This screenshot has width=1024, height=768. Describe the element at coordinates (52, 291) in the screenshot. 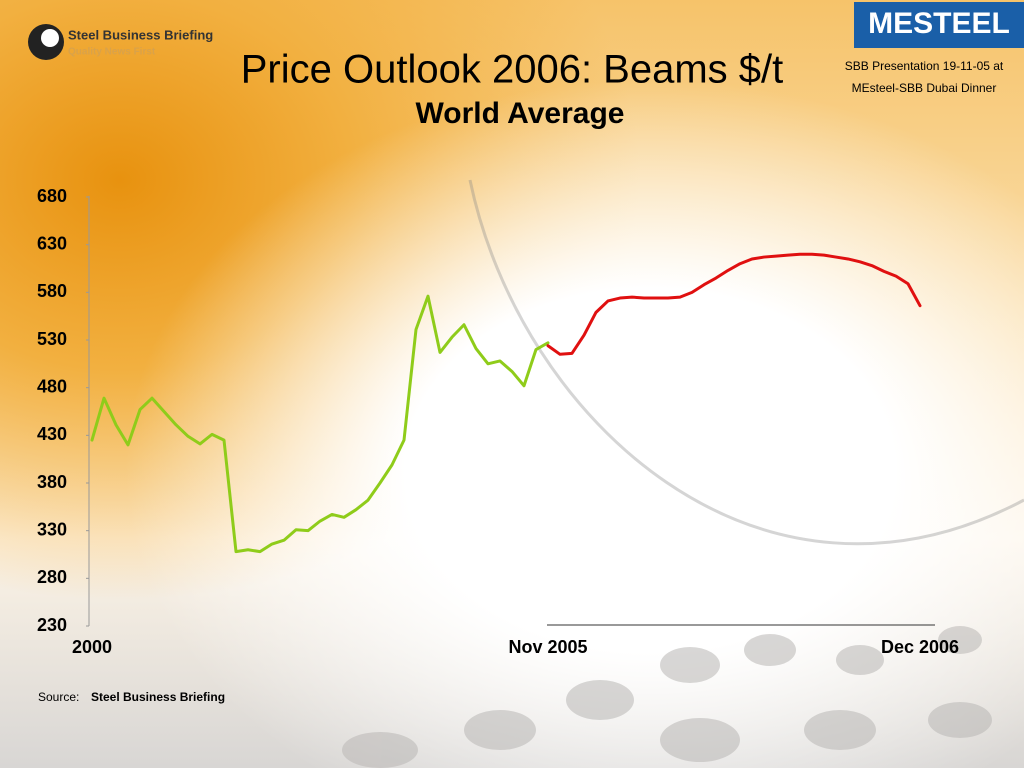

I see `y-tick-label: 580` at that location.